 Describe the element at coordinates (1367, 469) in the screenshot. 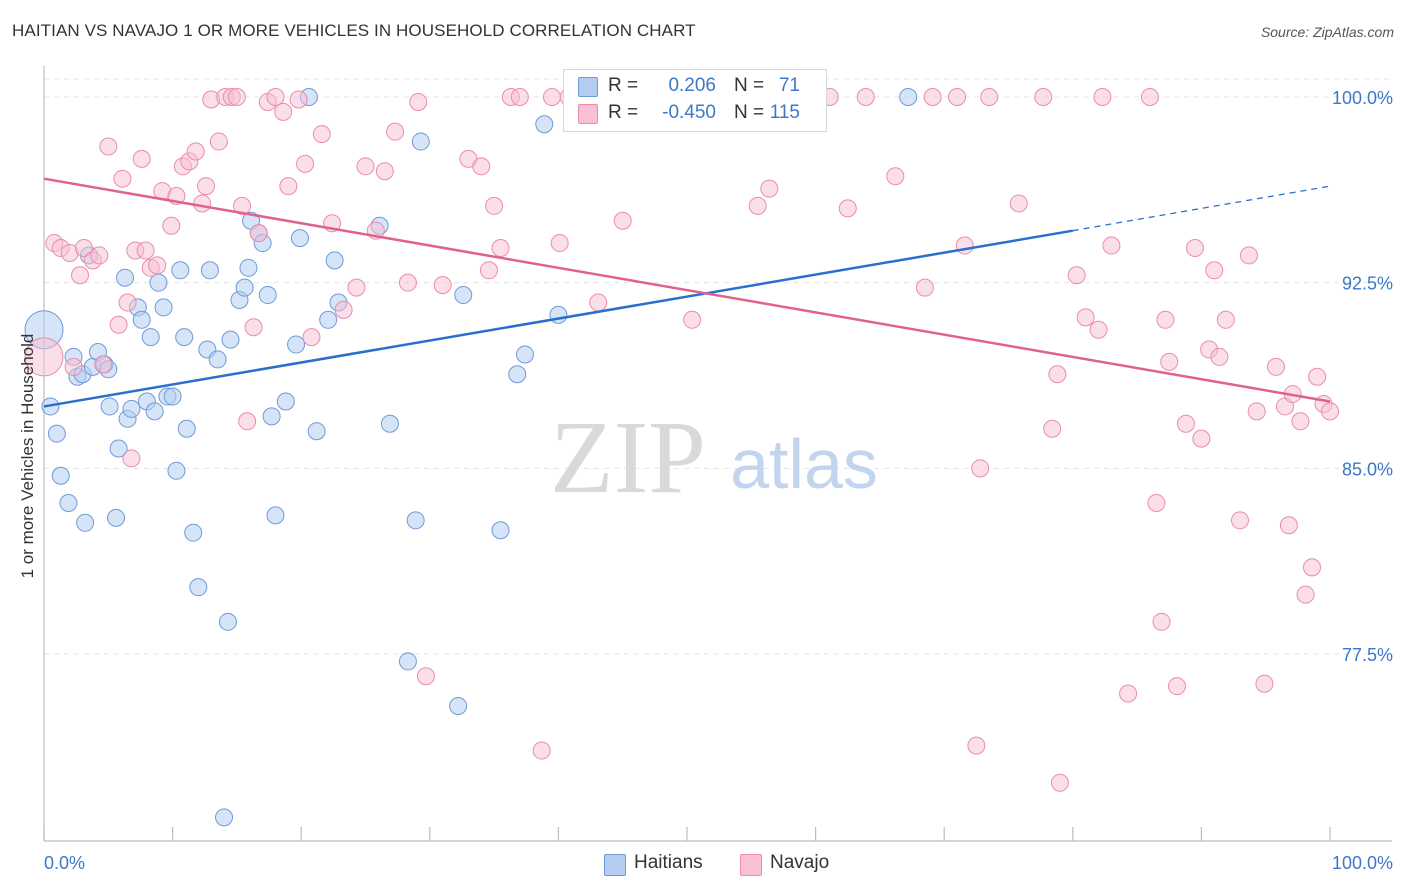

I see `y-tick-label: 85.0%` at that location.